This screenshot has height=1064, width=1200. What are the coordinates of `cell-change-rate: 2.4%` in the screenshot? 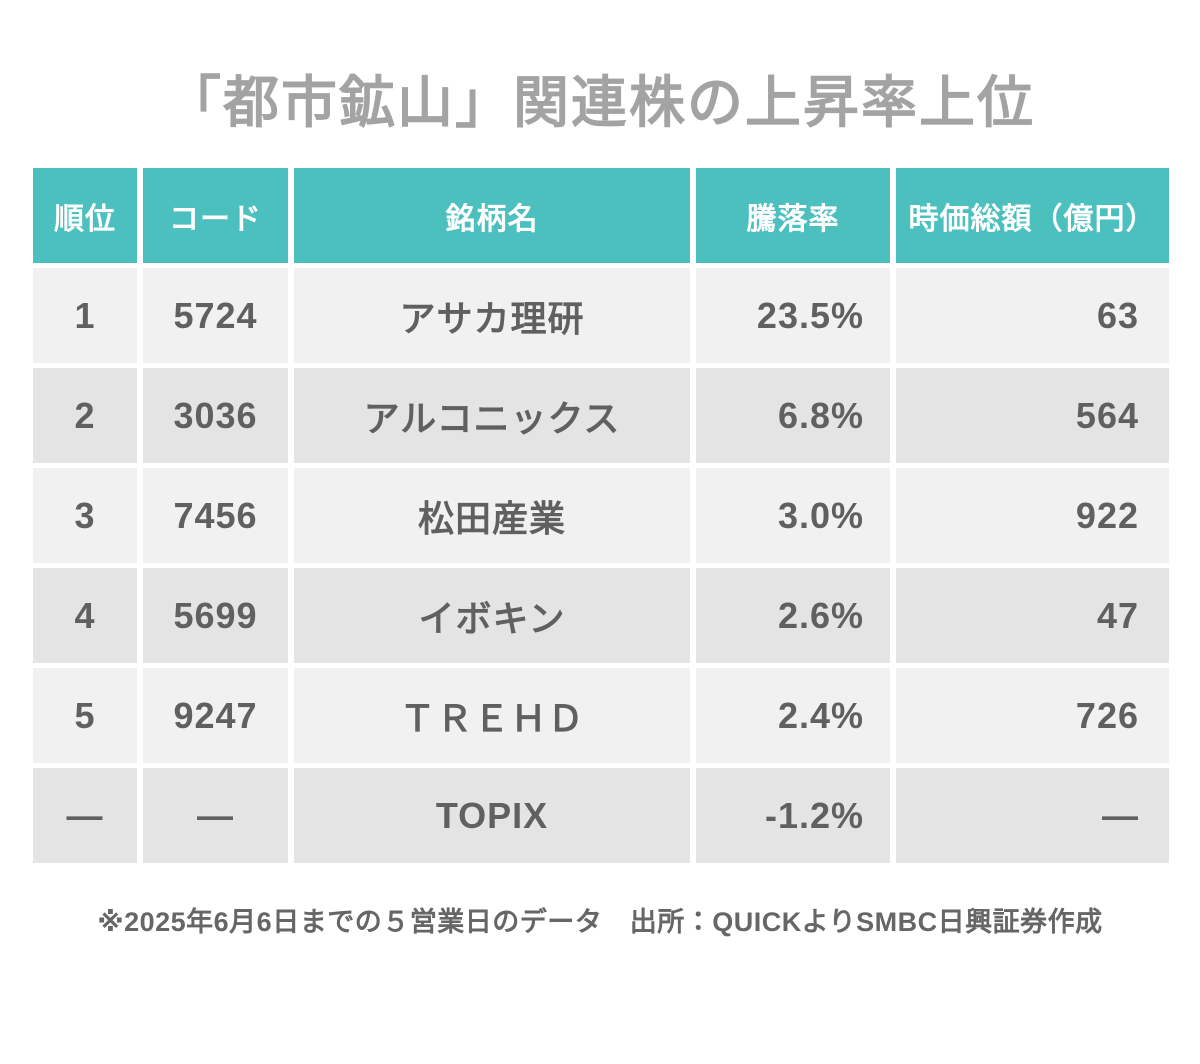 It's located at (793, 715).